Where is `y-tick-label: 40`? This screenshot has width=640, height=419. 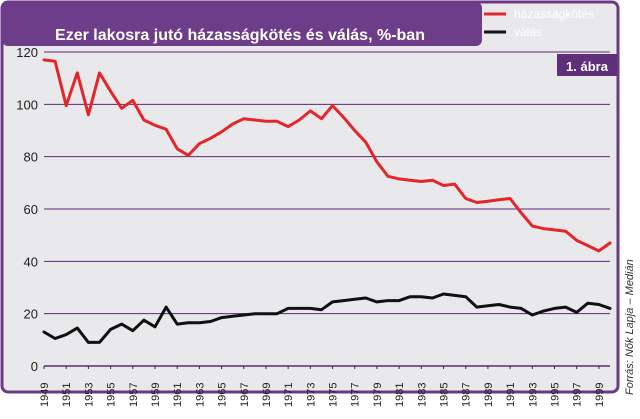 y-tick-label: 40 is located at coordinates (31, 261).